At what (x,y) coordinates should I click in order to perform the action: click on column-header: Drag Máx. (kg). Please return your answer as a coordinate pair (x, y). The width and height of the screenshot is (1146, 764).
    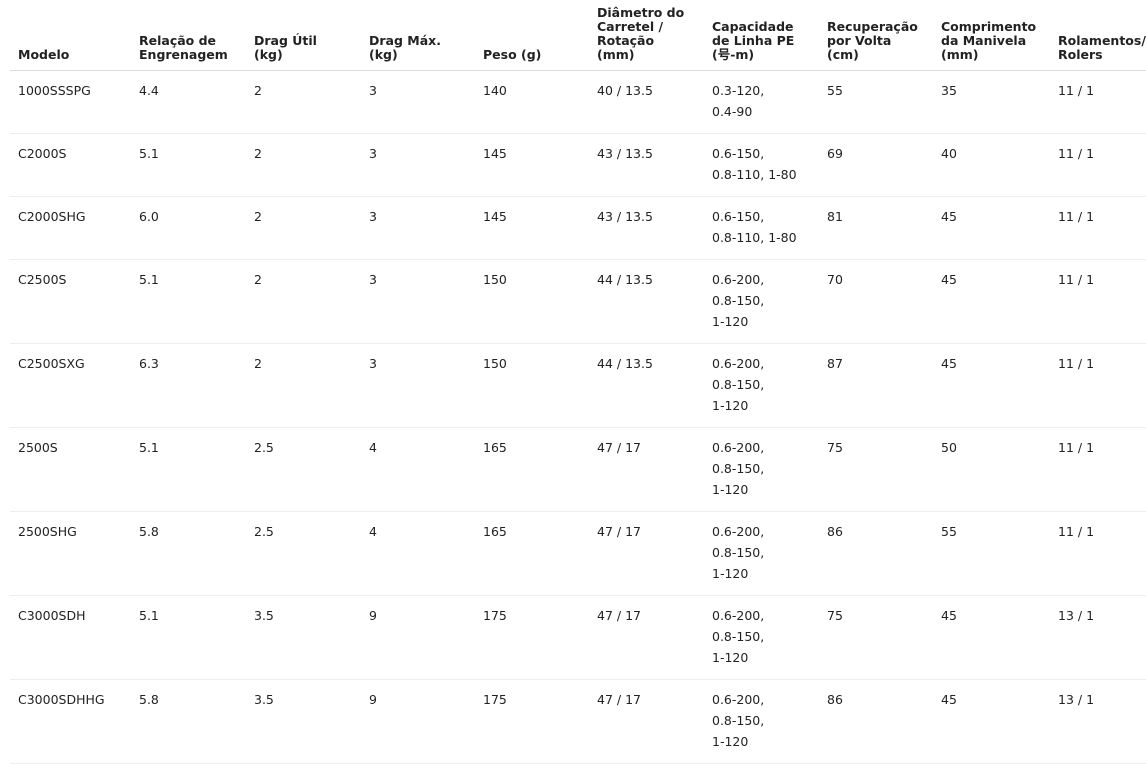
    Looking at the image, I should click on (426, 35).